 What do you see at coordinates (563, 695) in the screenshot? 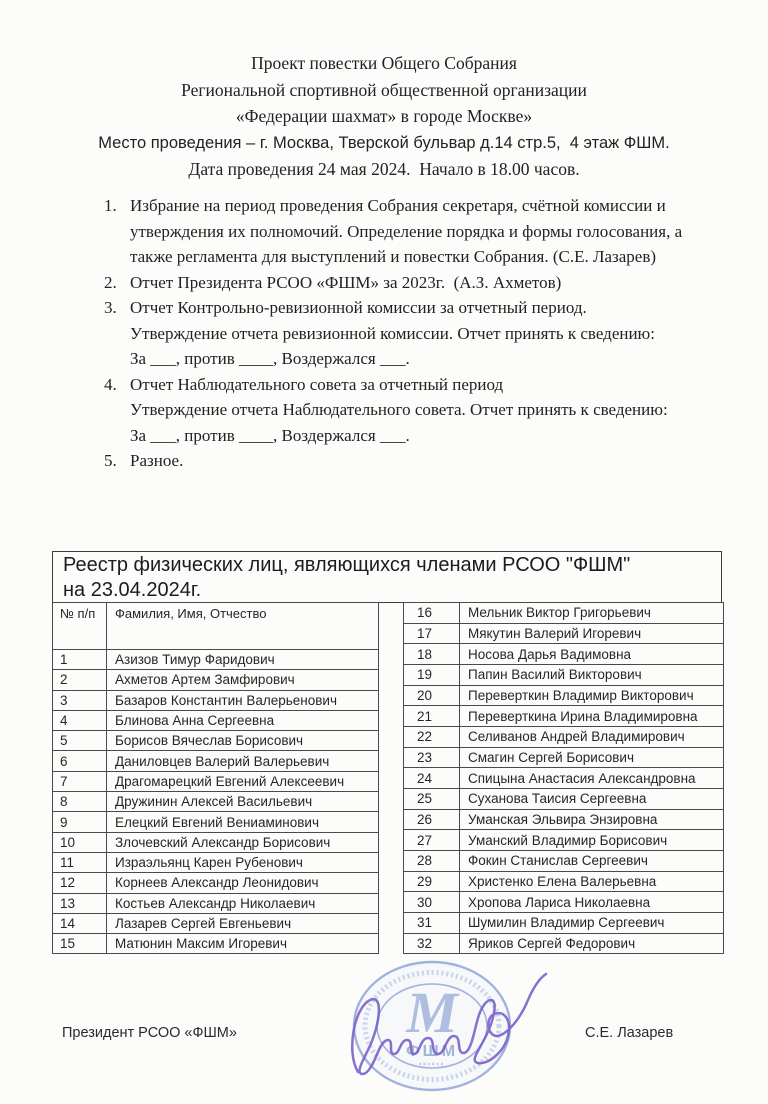
I see `member-row: 20 Переверткин Владимир Викторович` at bounding box center [563, 695].